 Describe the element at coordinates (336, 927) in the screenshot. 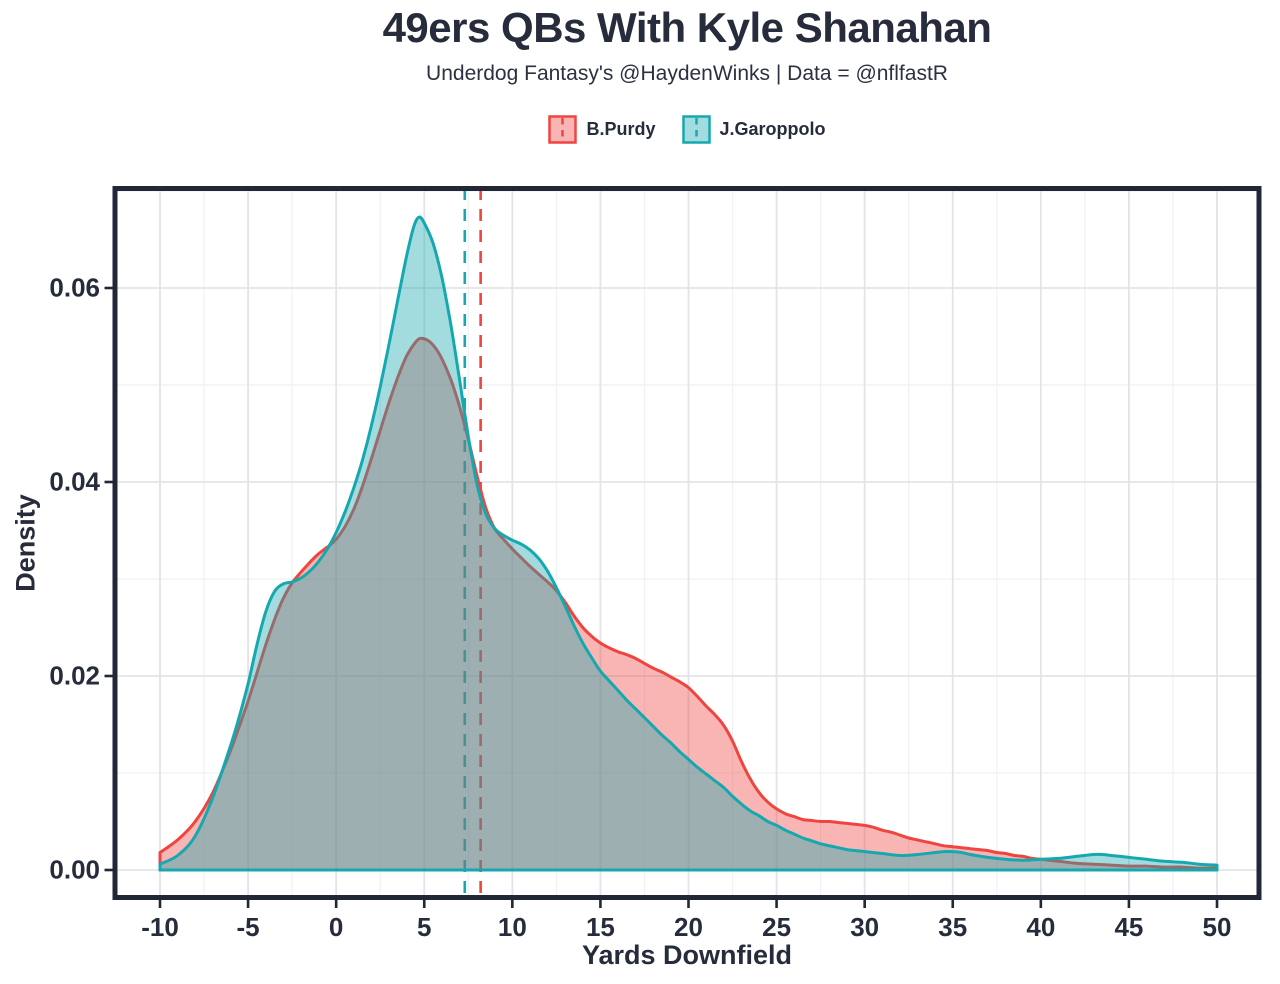

I see `x-tick-label: 0` at that location.